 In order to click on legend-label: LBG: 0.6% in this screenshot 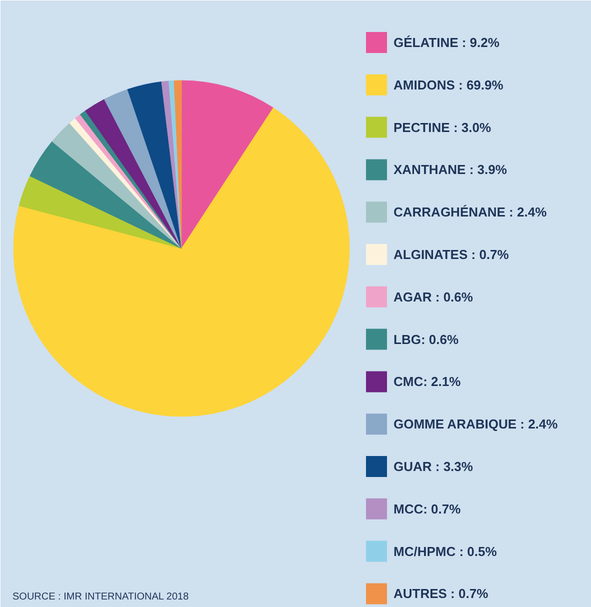, I will do `click(426, 339)`.